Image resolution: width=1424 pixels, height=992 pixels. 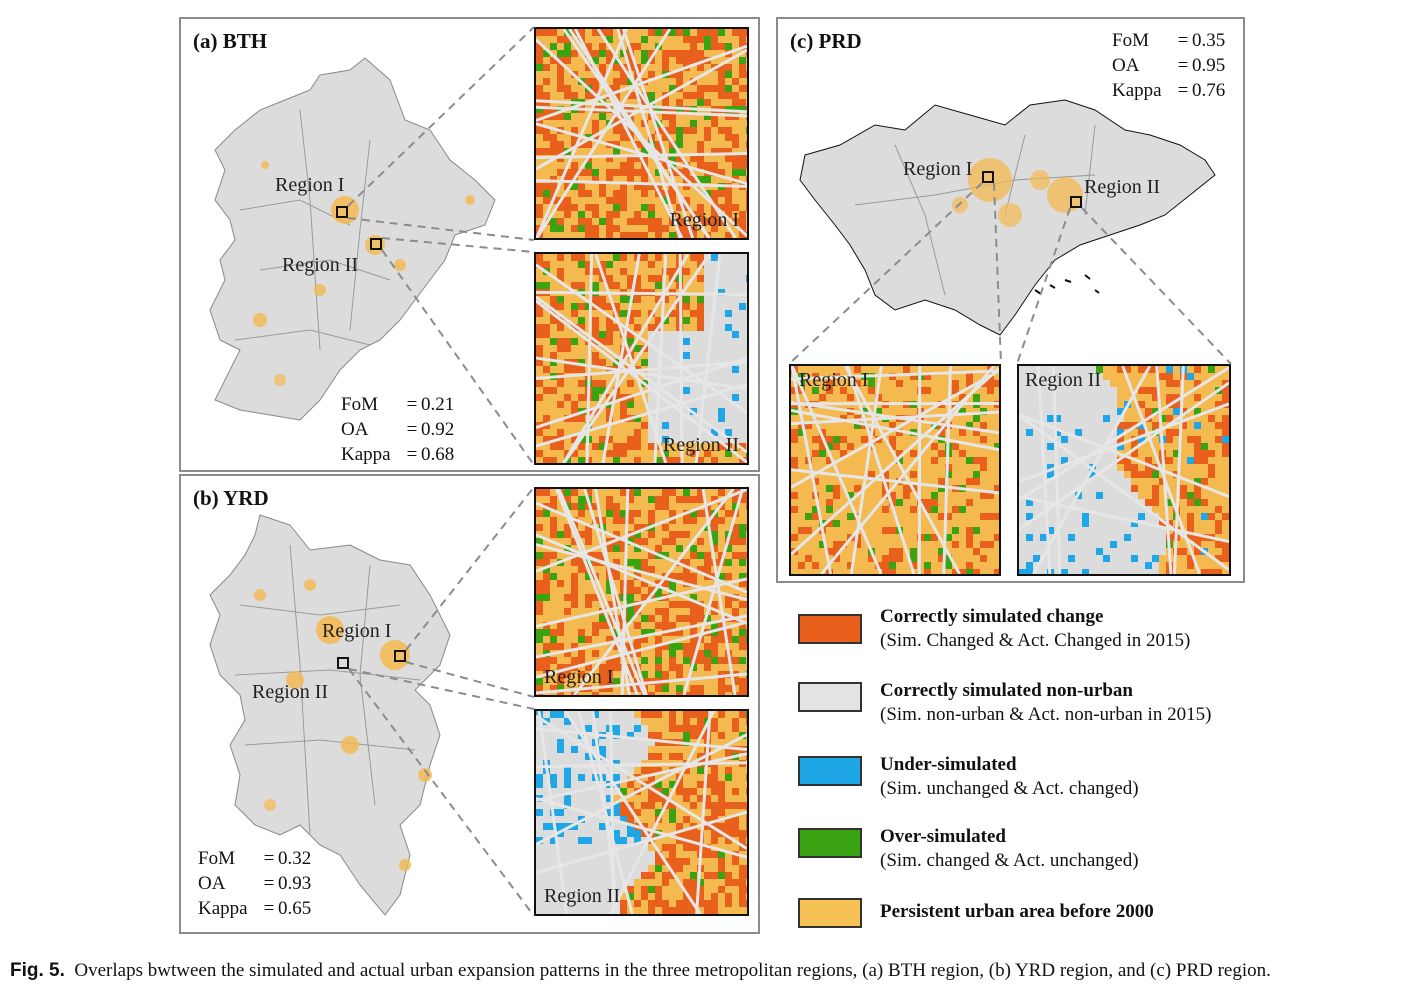 I want to click on bth-region2-label: Region II, so click(x=320, y=265).